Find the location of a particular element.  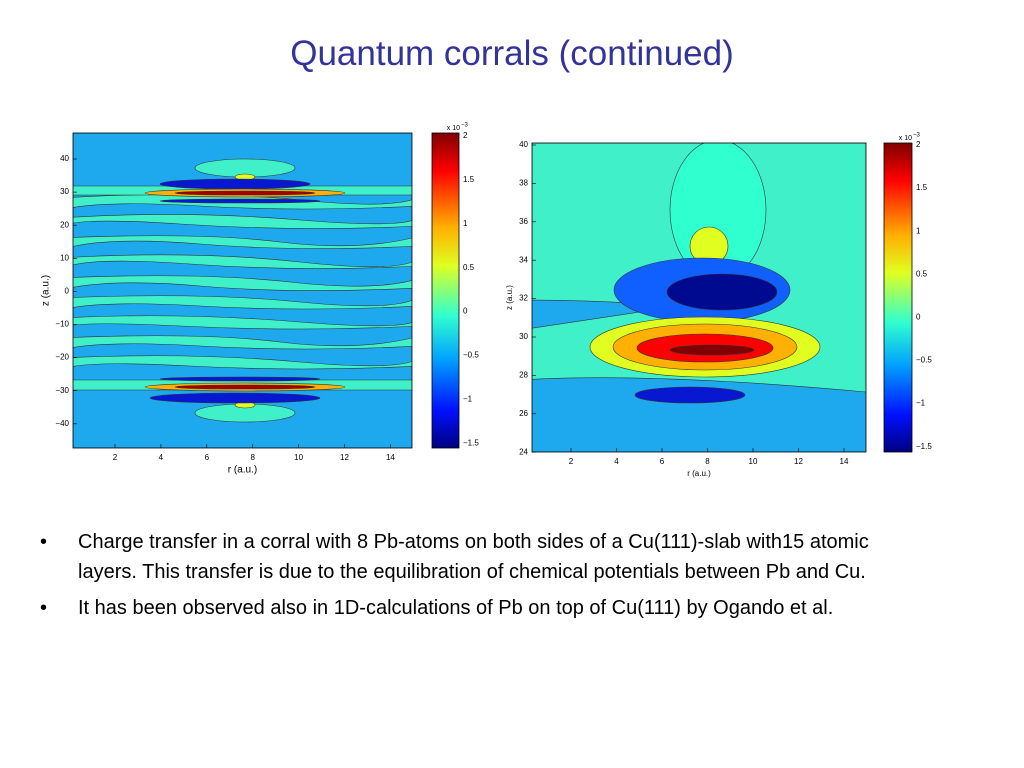

y-tick-label: 10 is located at coordinates (64, 257).